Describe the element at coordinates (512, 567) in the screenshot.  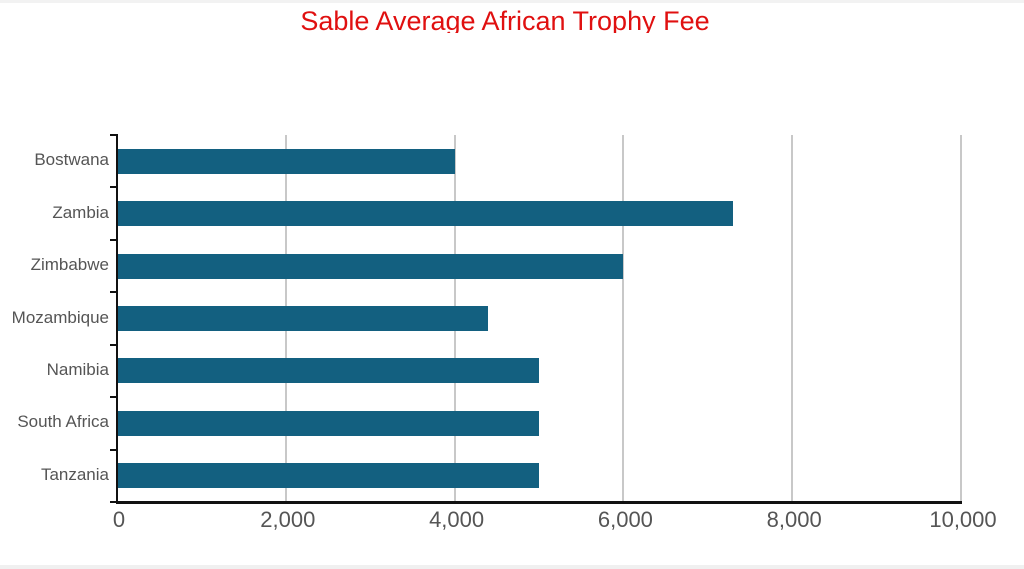
I see `bottom-border` at that location.